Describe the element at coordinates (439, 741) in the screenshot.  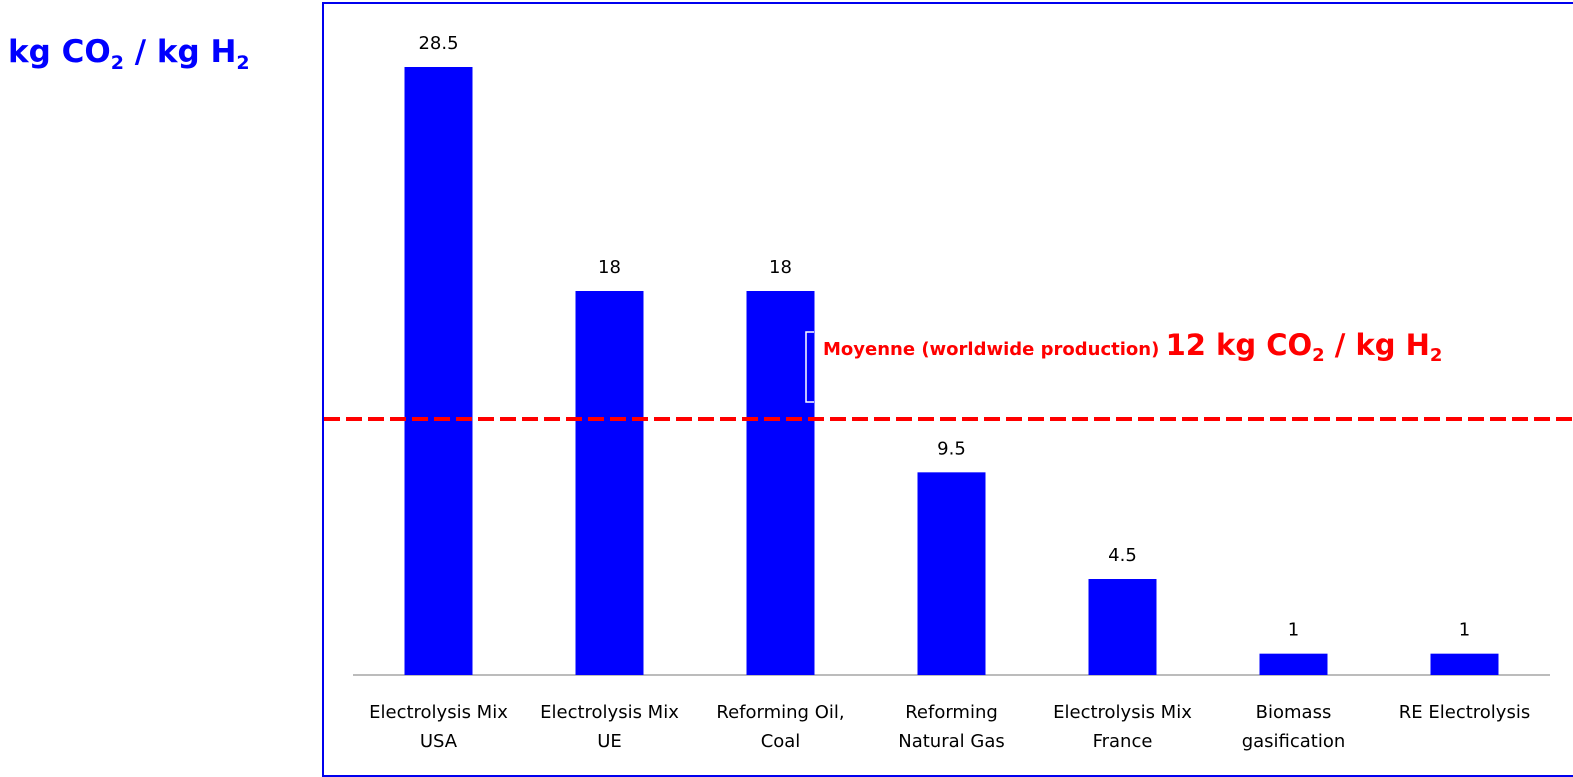
I see `category-label-1-line-2: USA` at that location.